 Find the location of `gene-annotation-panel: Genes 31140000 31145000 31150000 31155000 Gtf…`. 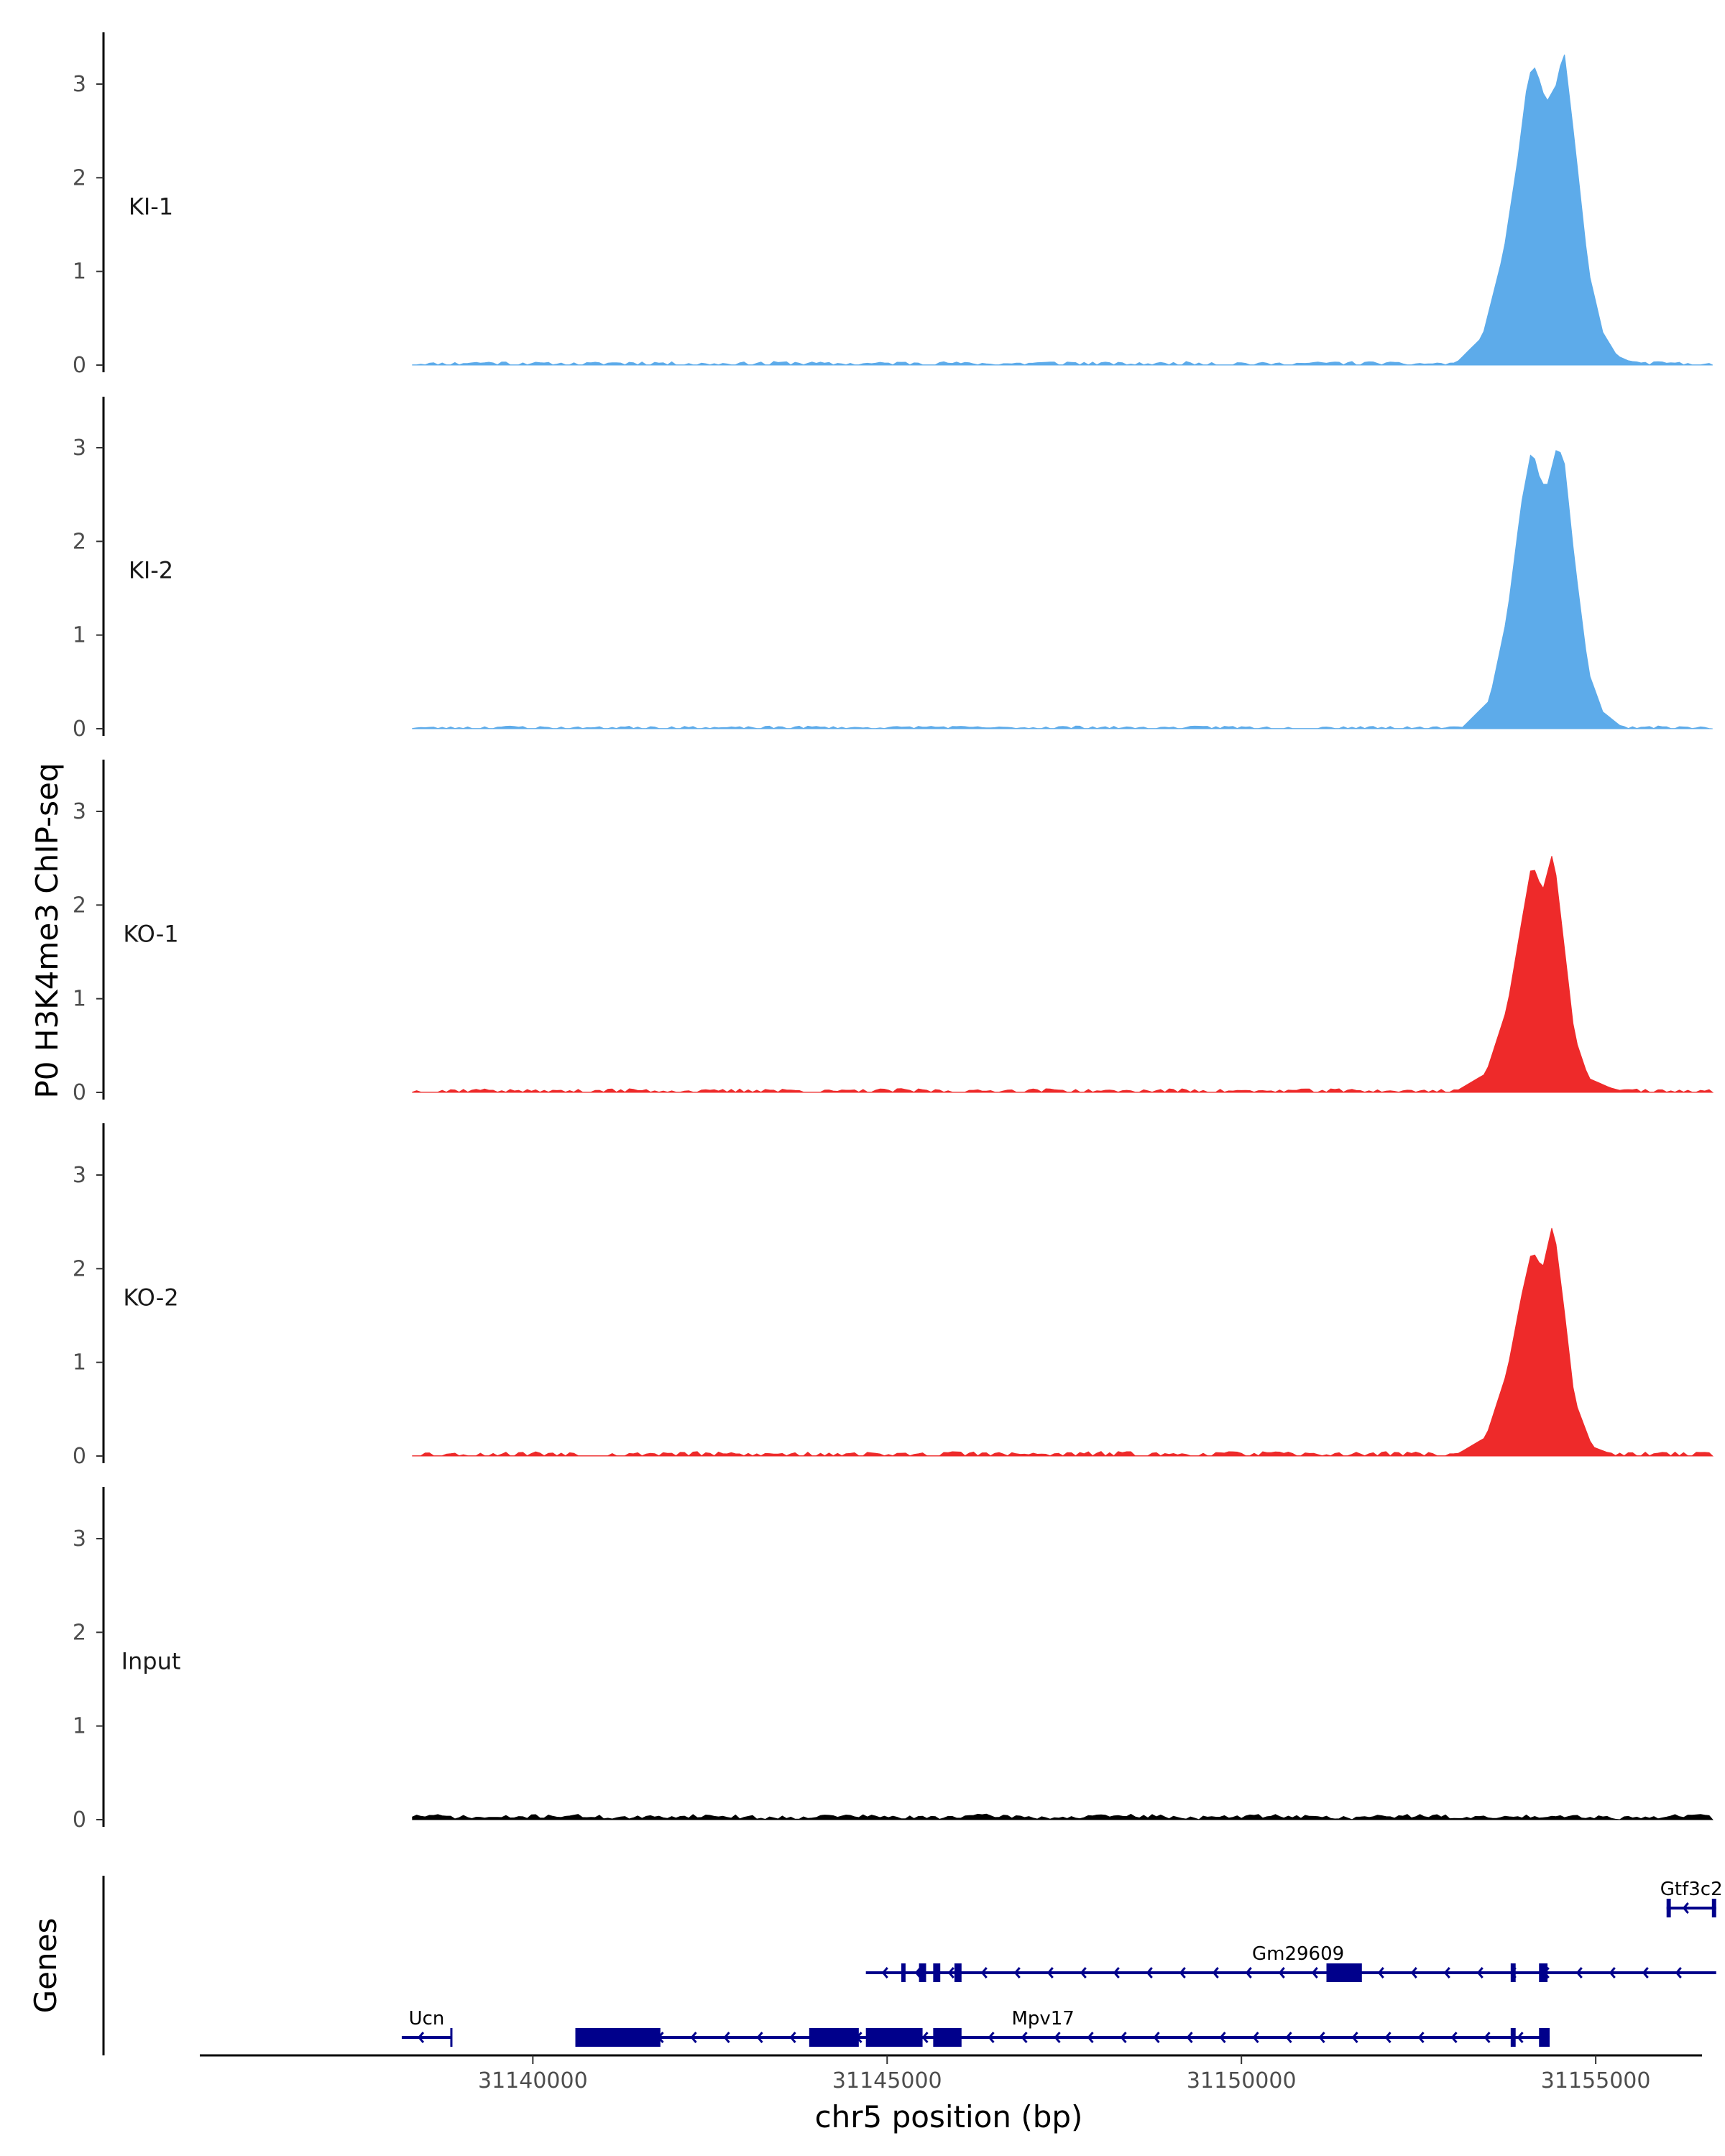

gene-annotation-panel: Genes 31140000 31145000 31150000 31155000 Gtf… is located at coordinates (875, 1985).